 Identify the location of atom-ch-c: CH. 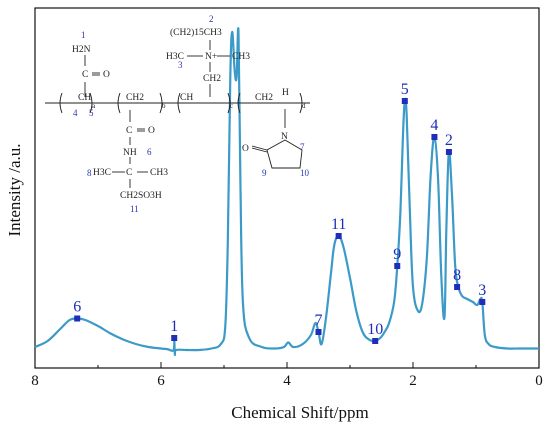
(186, 98).